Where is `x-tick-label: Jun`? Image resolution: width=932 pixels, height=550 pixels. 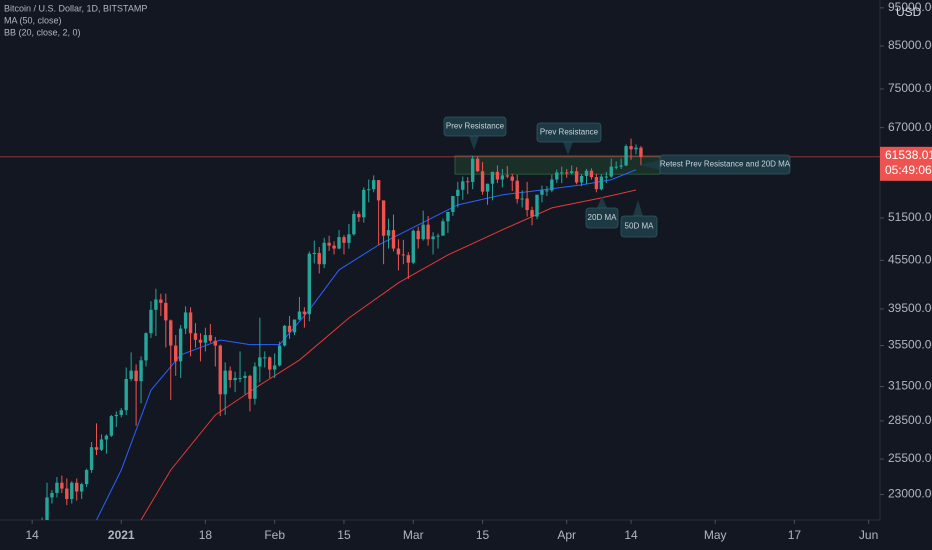 x-tick-label: Jun is located at coordinates (868, 535).